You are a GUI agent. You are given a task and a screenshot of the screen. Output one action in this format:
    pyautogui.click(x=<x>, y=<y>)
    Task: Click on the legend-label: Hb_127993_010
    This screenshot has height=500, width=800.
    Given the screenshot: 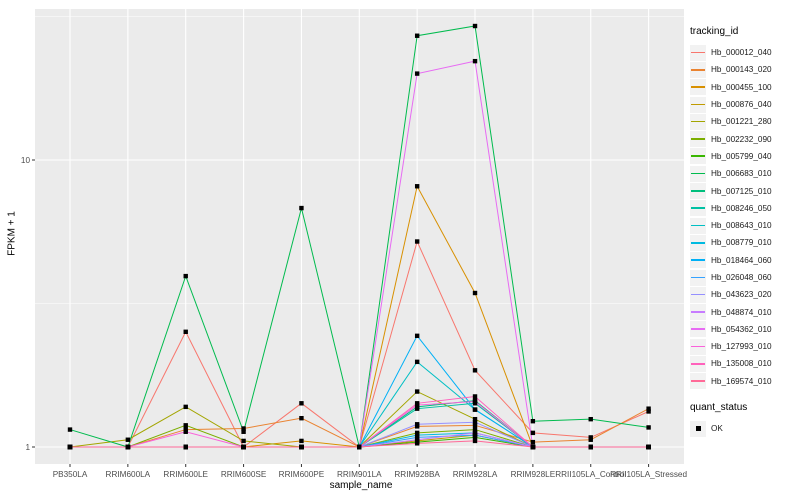 What is the action you would take?
    pyautogui.click(x=741, y=347)
    